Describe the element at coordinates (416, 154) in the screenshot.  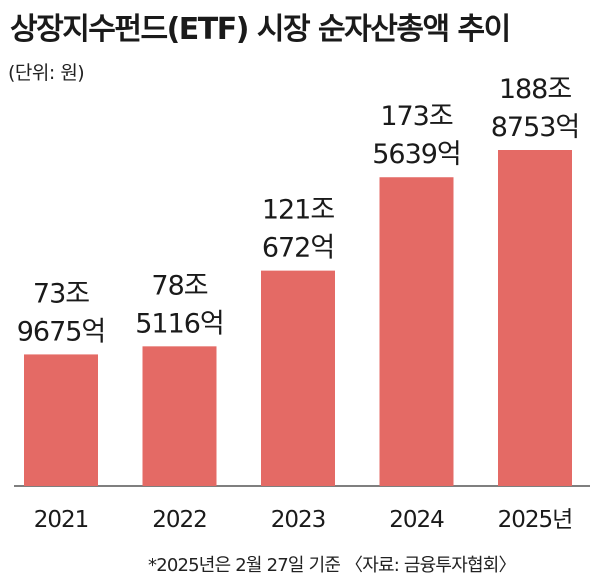
I see `data-label-4-2: 5639억` at that location.